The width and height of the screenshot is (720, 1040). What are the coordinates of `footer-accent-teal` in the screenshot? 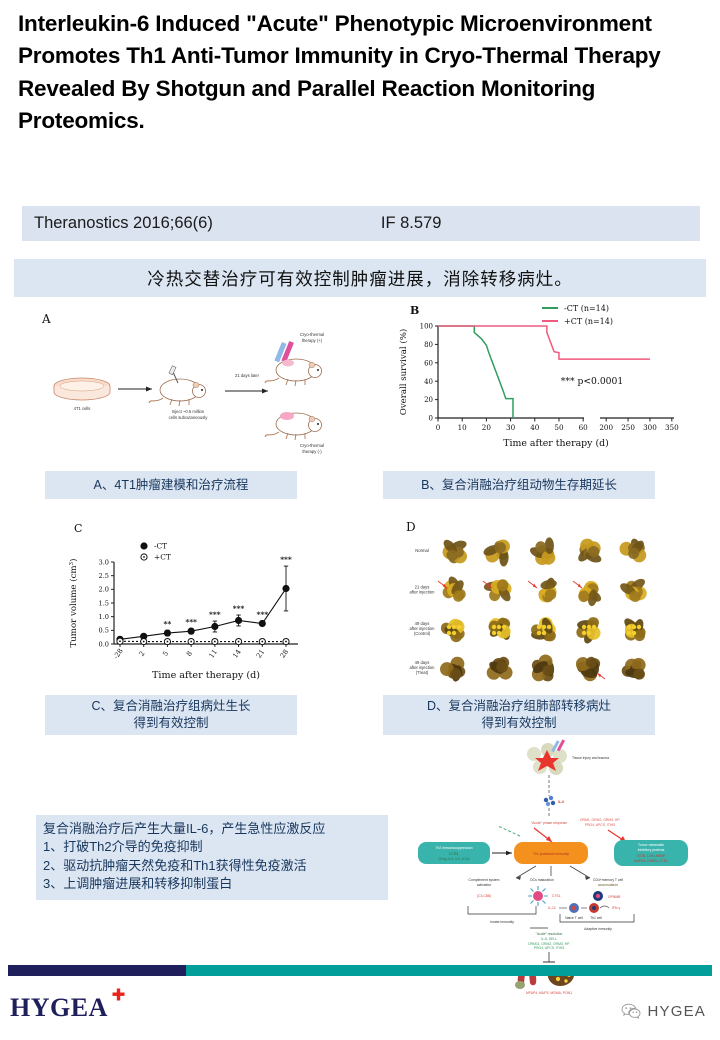 It's located at (449, 970).